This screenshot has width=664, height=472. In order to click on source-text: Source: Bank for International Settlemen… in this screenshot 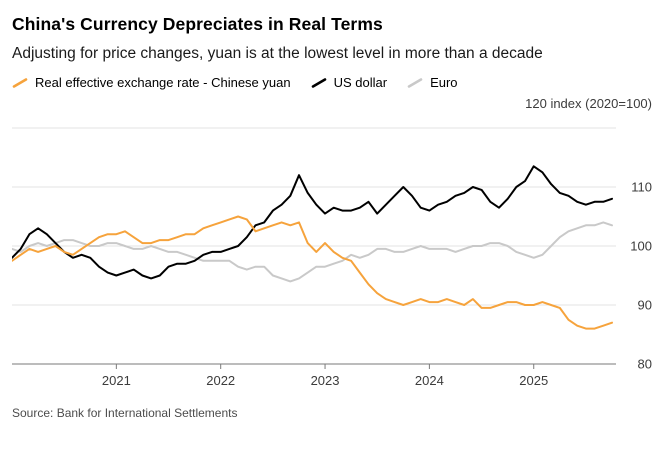, I will do `click(125, 413)`.